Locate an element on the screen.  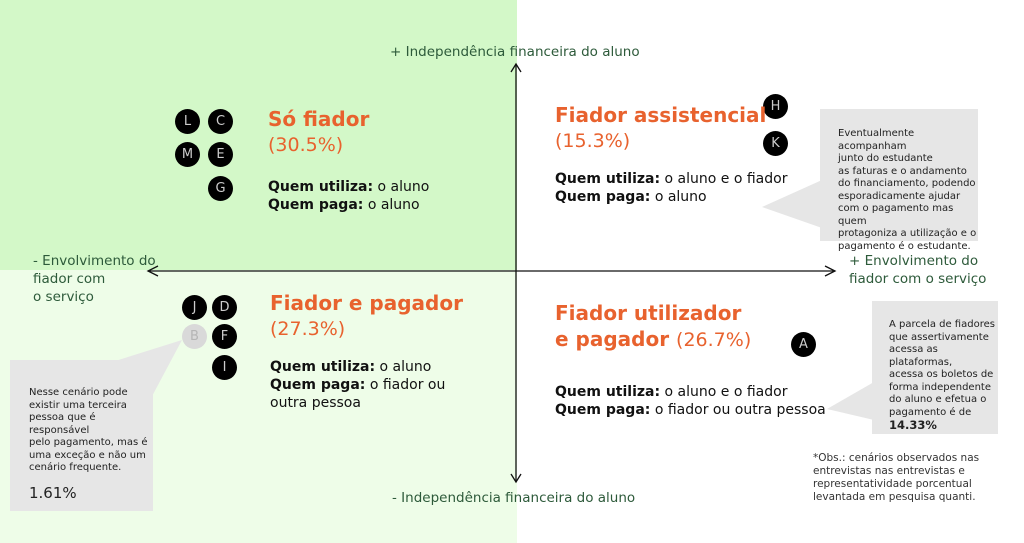
quadrant-percent: (27.3%) is located at coordinates (308, 329).